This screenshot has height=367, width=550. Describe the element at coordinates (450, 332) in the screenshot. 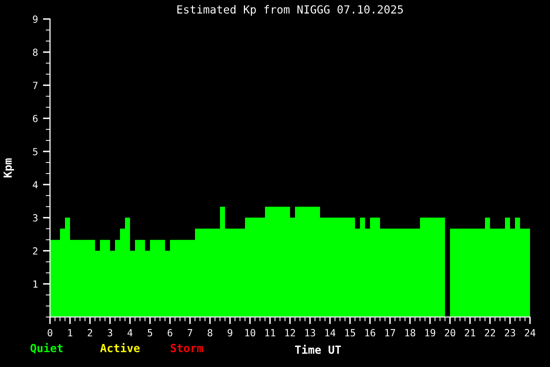

I see `x-tick-label: 20` at that location.